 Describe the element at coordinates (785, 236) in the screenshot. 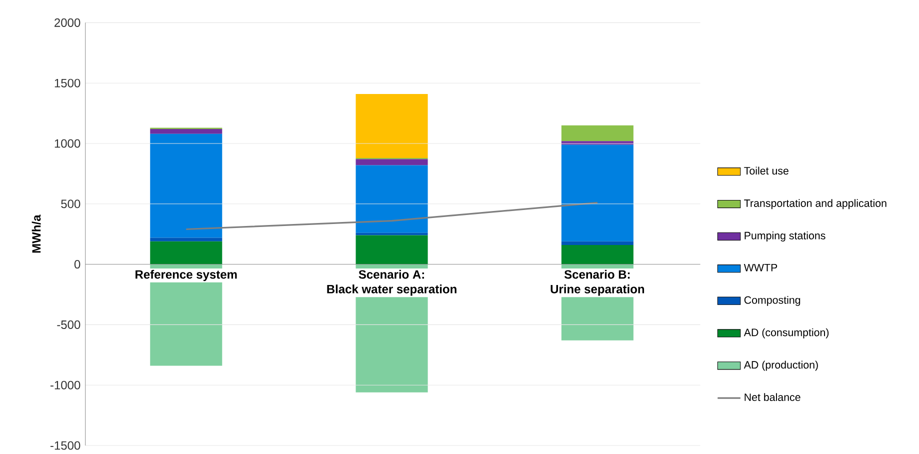

I see `legend-label: Pumping stations` at that location.